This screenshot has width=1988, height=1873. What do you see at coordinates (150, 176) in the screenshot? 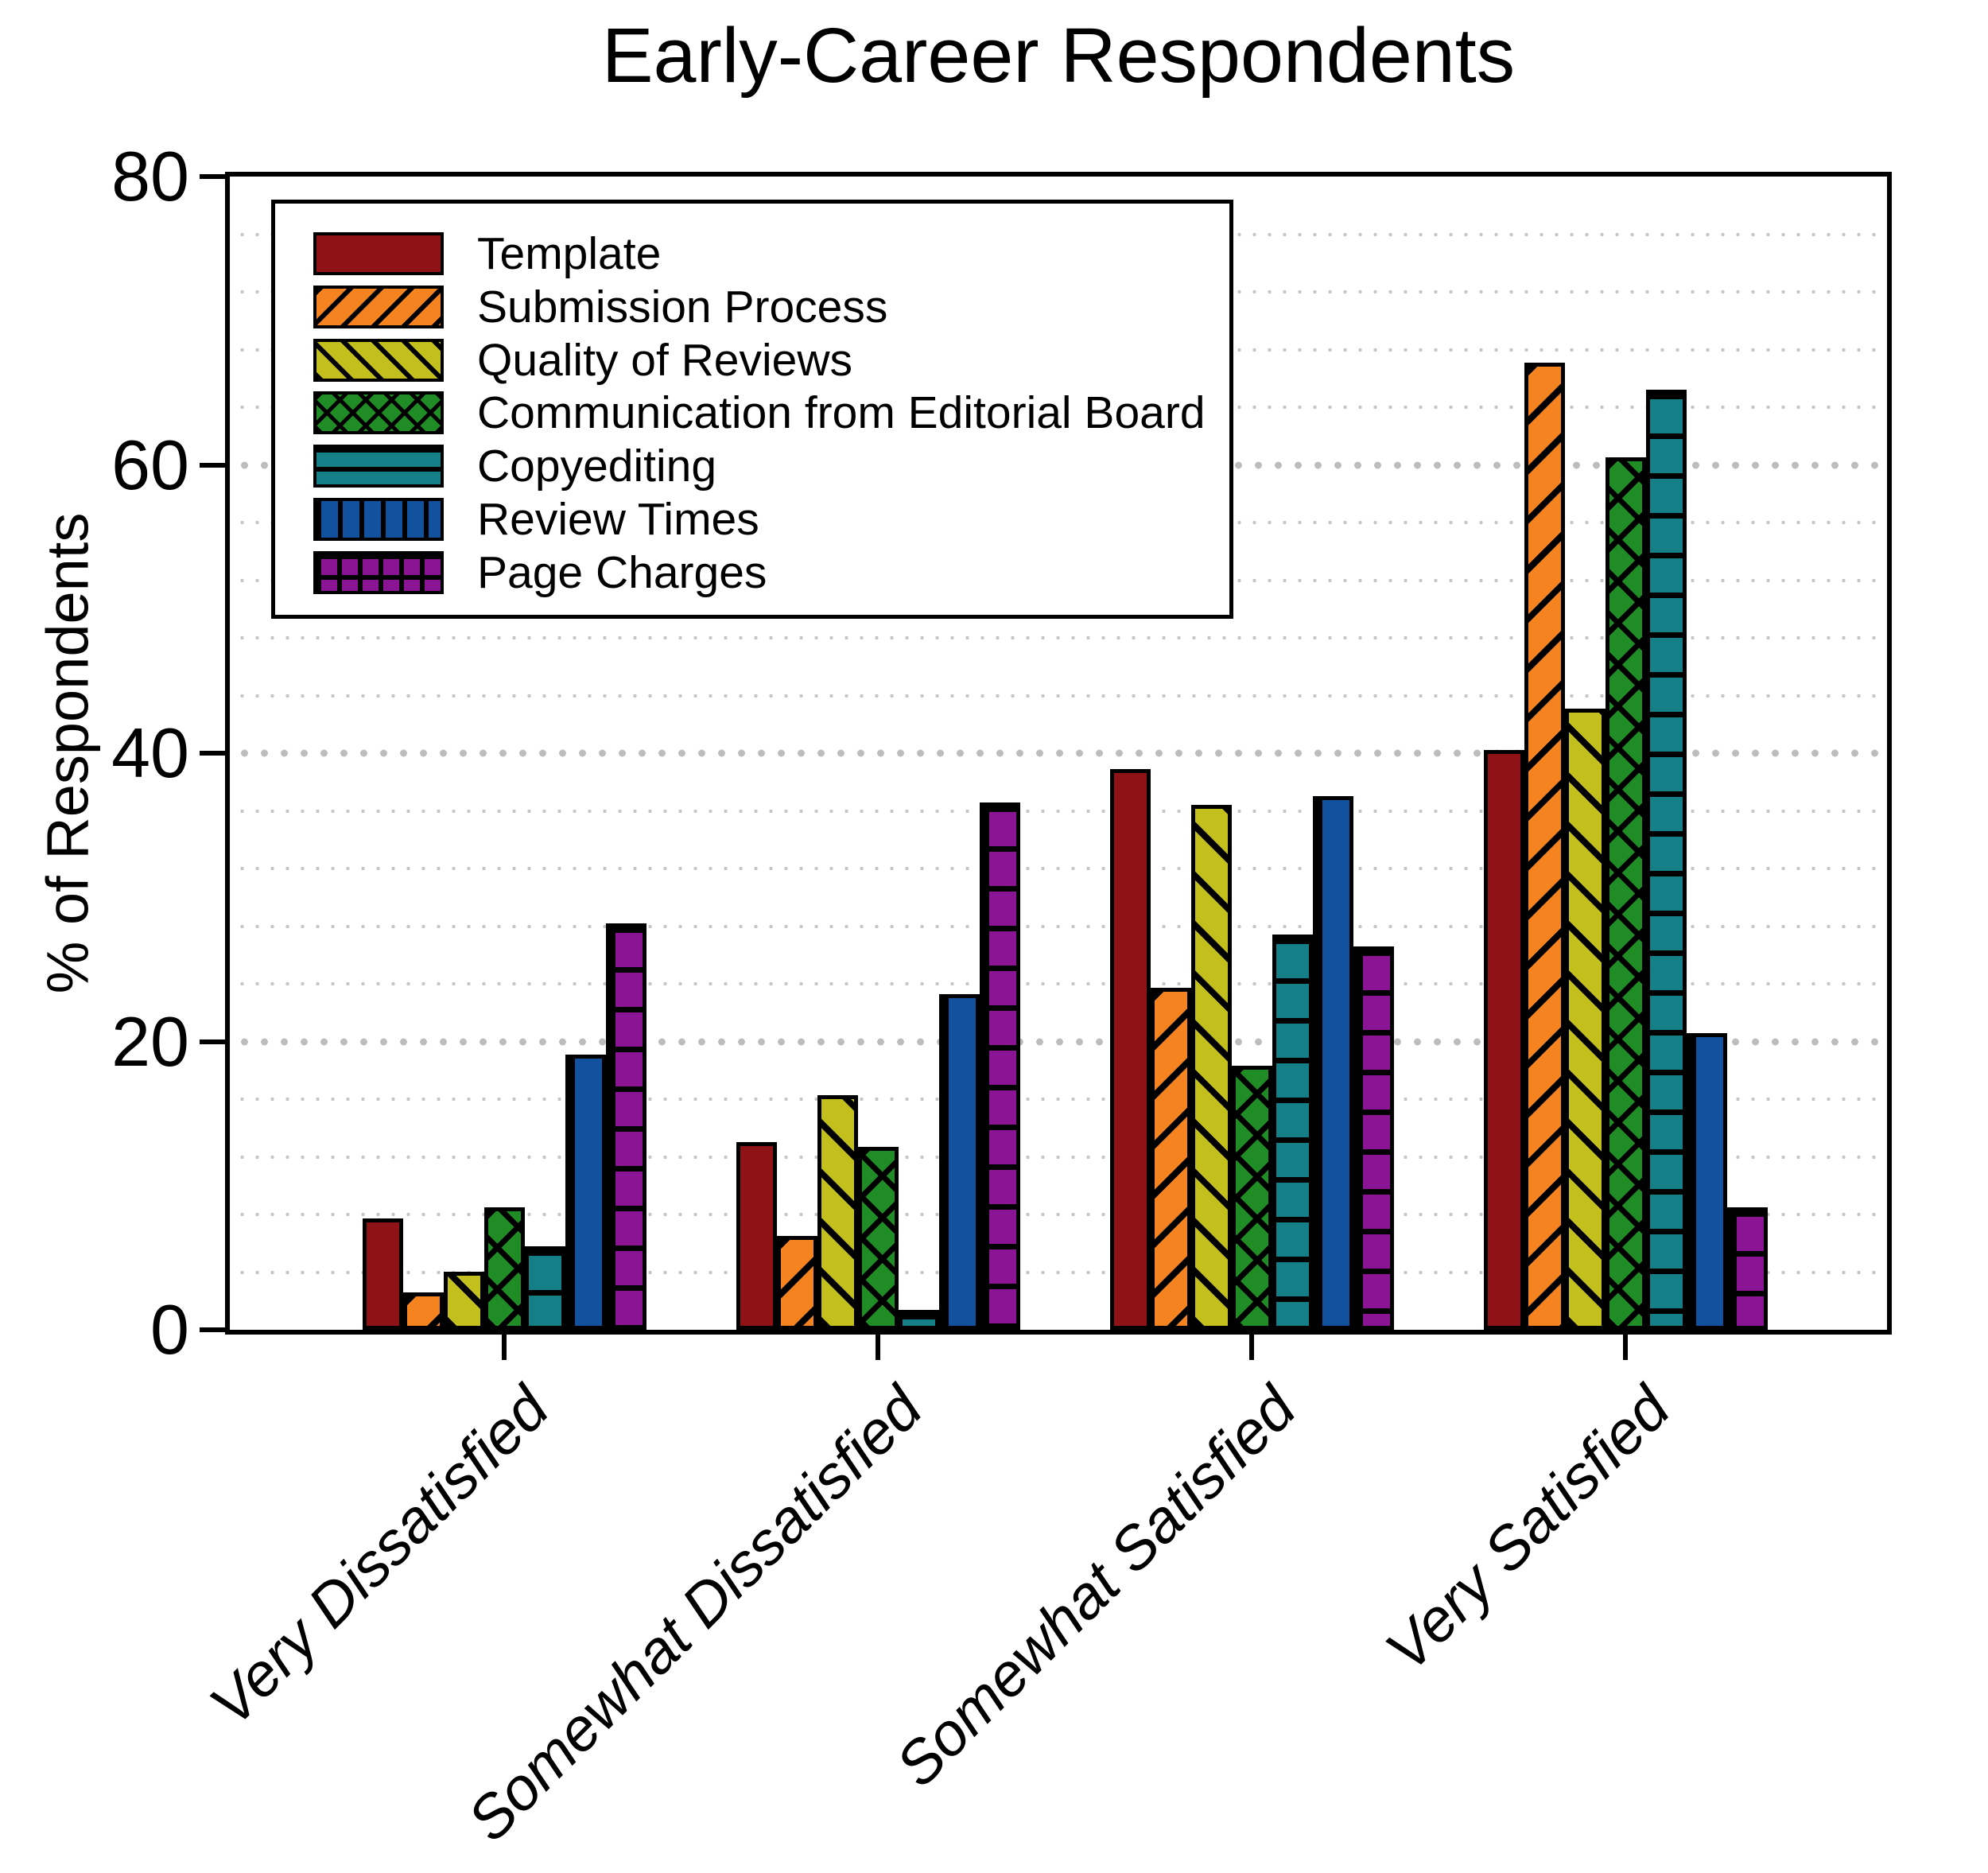
I see `y-tick-label: 80` at bounding box center [150, 176].